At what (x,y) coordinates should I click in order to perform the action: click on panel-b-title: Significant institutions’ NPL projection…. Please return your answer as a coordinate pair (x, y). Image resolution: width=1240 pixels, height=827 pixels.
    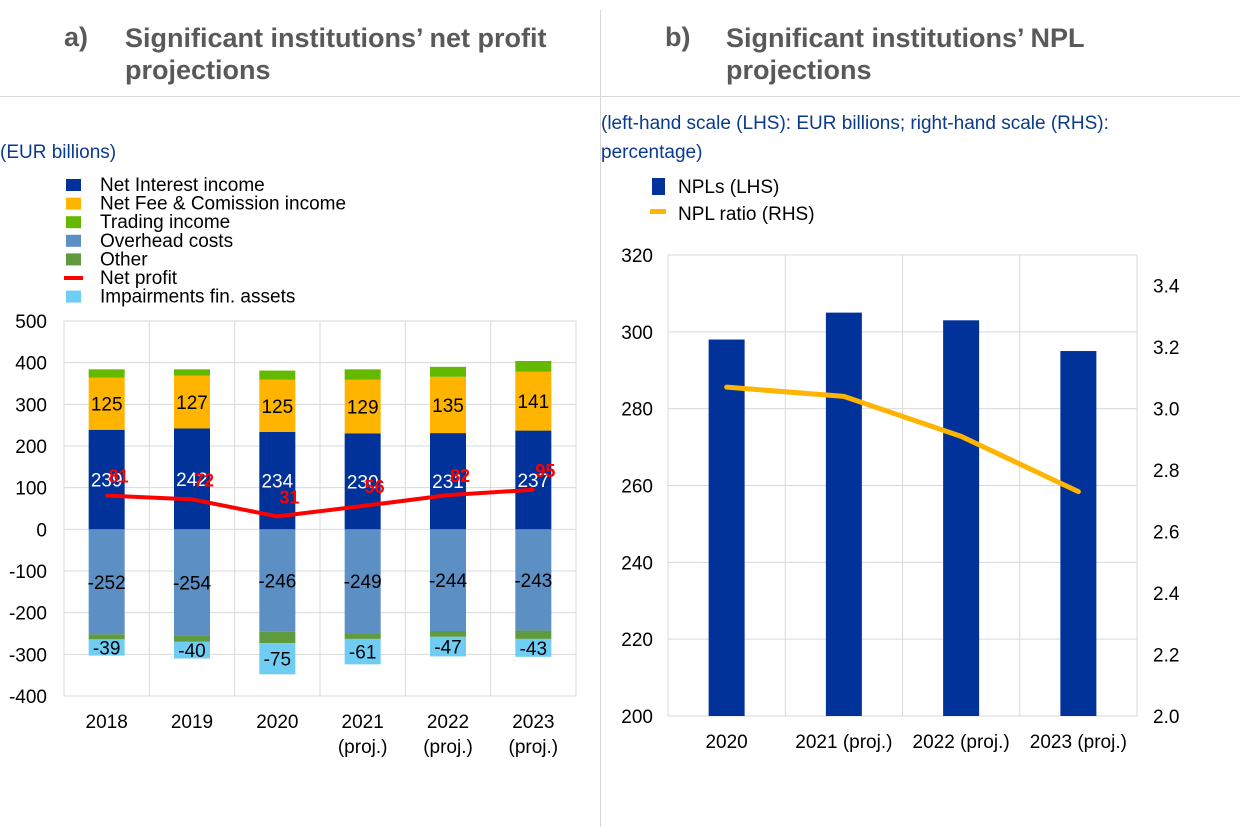
    Looking at the image, I should click on (905, 54).